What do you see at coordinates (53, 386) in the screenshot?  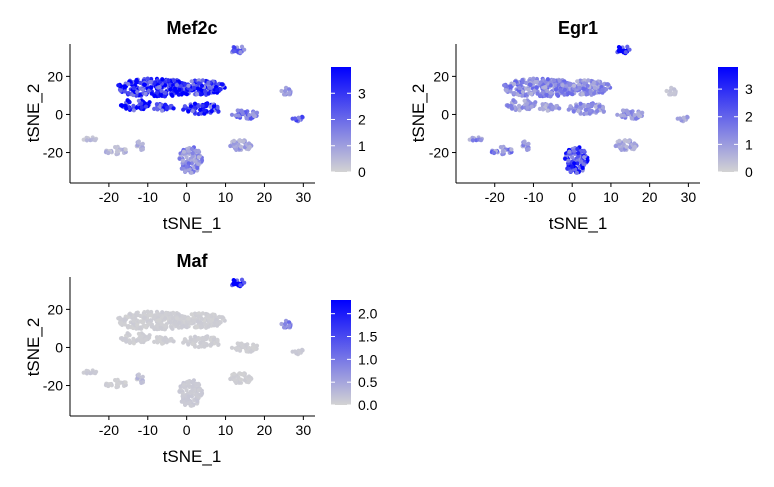 I see `y-tick-label: -20` at bounding box center [53, 386].